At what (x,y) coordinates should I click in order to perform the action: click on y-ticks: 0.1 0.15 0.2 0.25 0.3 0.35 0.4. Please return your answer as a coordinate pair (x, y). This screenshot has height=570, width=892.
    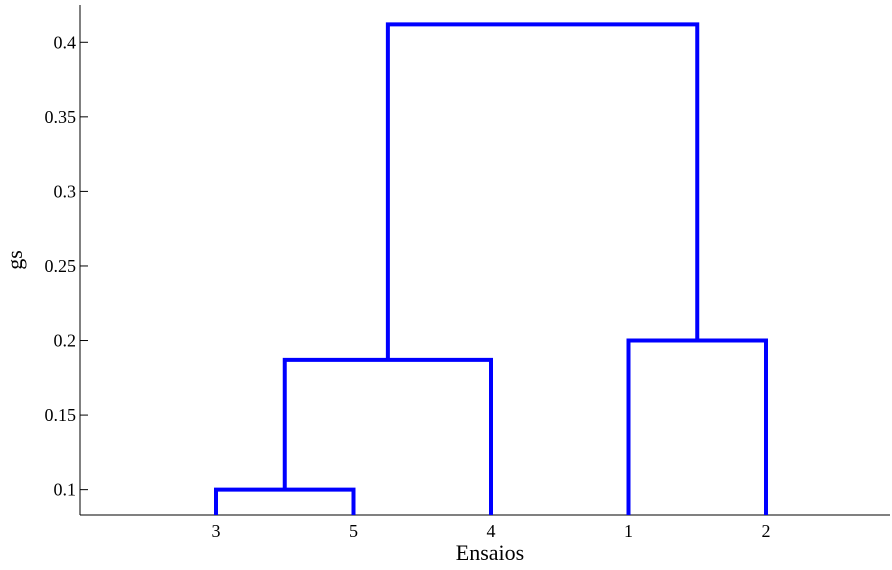
    Looking at the image, I should click on (66, 266).